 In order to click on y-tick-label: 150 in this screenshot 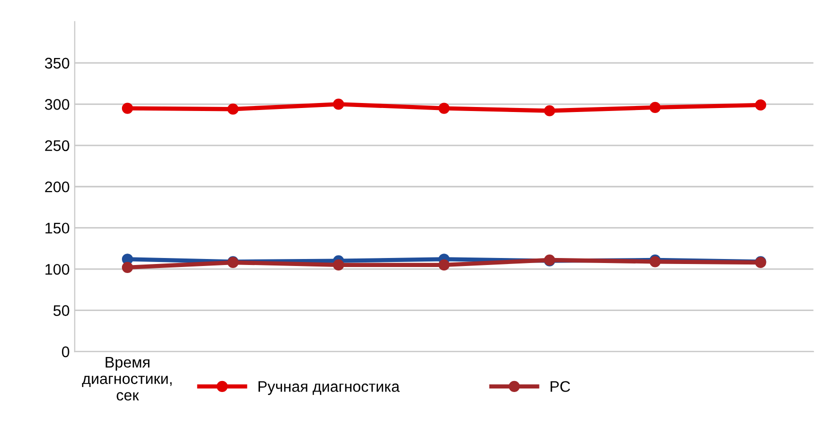, I will do `click(58, 228)`.